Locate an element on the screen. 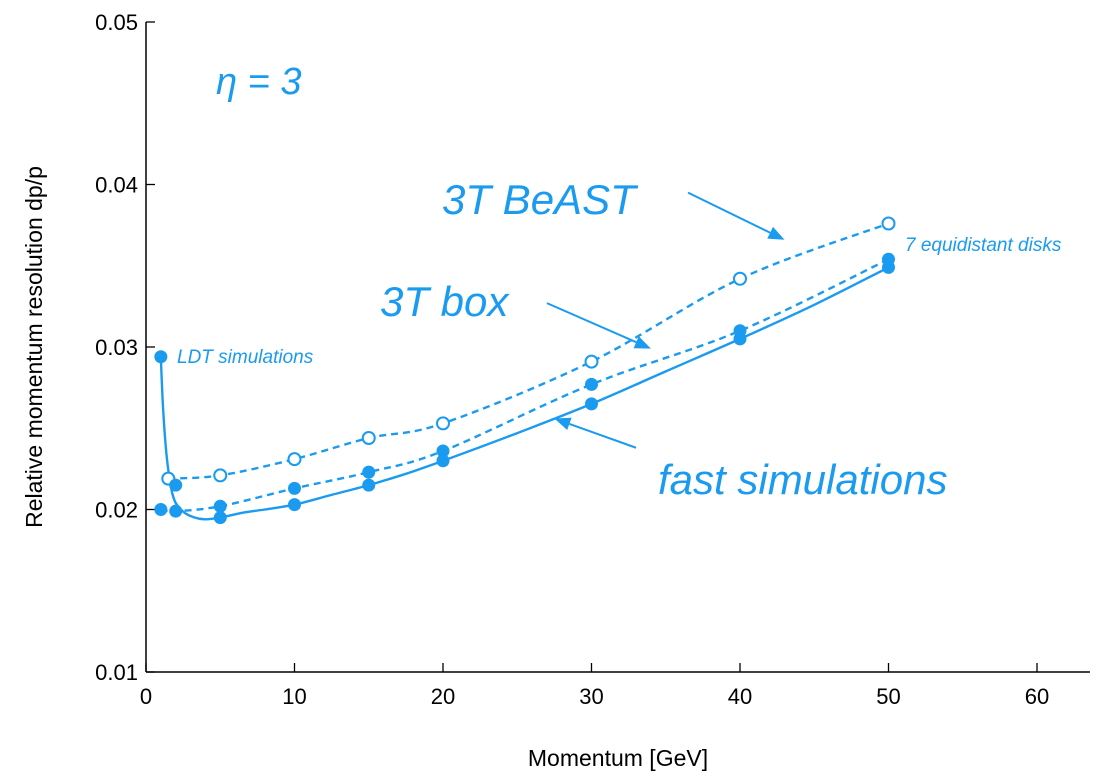 The image size is (1105, 780). x-tick-label: 60 is located at coordinates (1037, 696).